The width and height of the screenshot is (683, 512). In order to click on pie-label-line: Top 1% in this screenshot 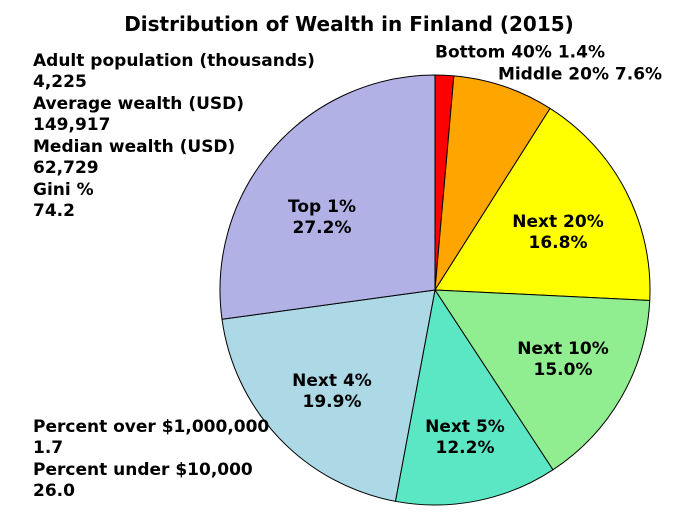, I will do `click(322, 207)`.